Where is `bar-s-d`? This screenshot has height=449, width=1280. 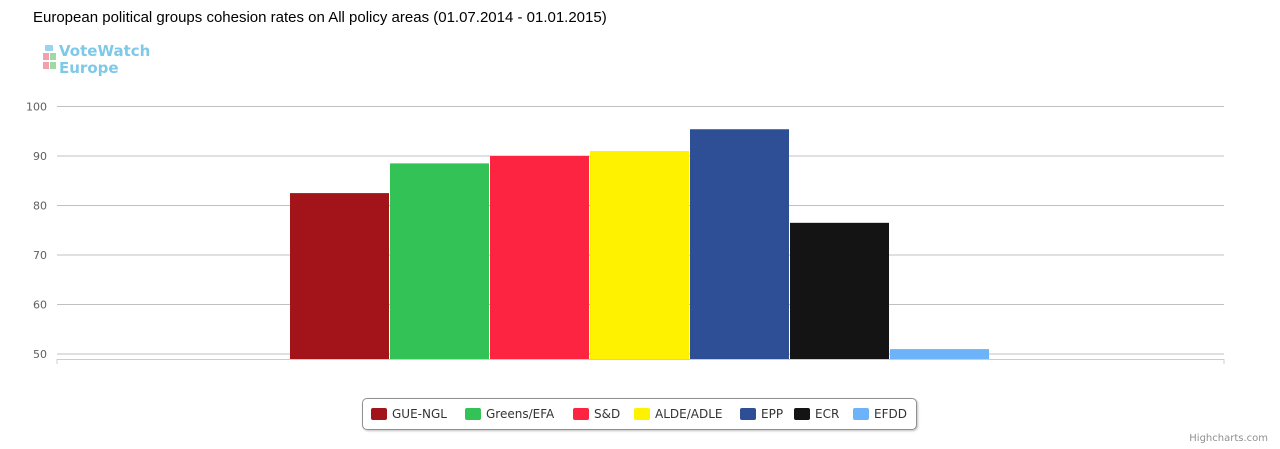 bar-s-d is located at coordinates (539, 257).